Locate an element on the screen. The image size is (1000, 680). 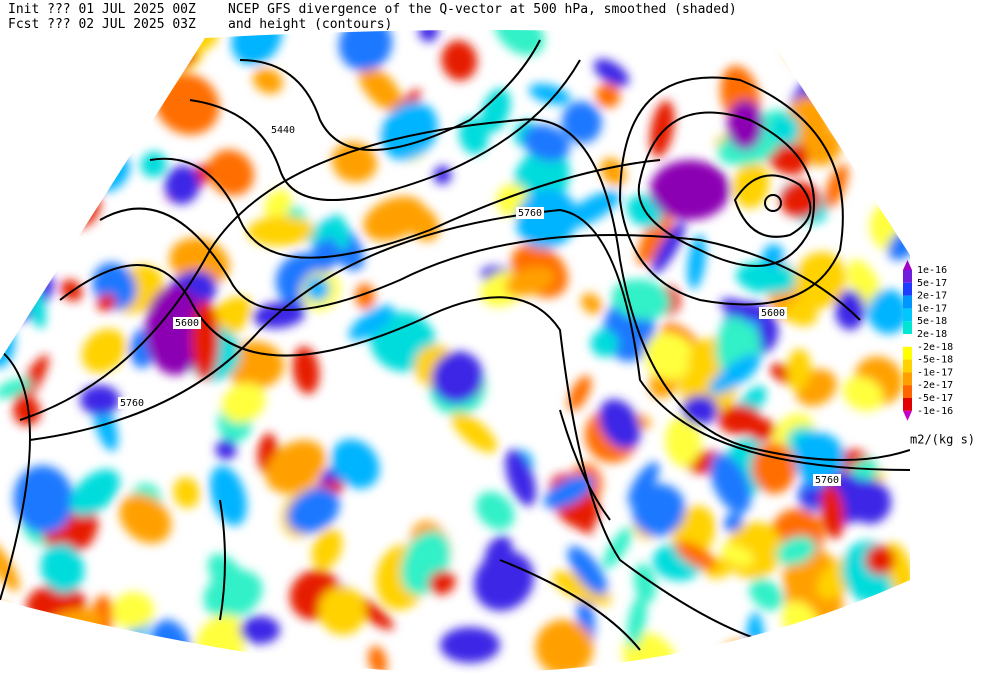
colorbar-label: 1e-17 is located at coordinates (932, 308).